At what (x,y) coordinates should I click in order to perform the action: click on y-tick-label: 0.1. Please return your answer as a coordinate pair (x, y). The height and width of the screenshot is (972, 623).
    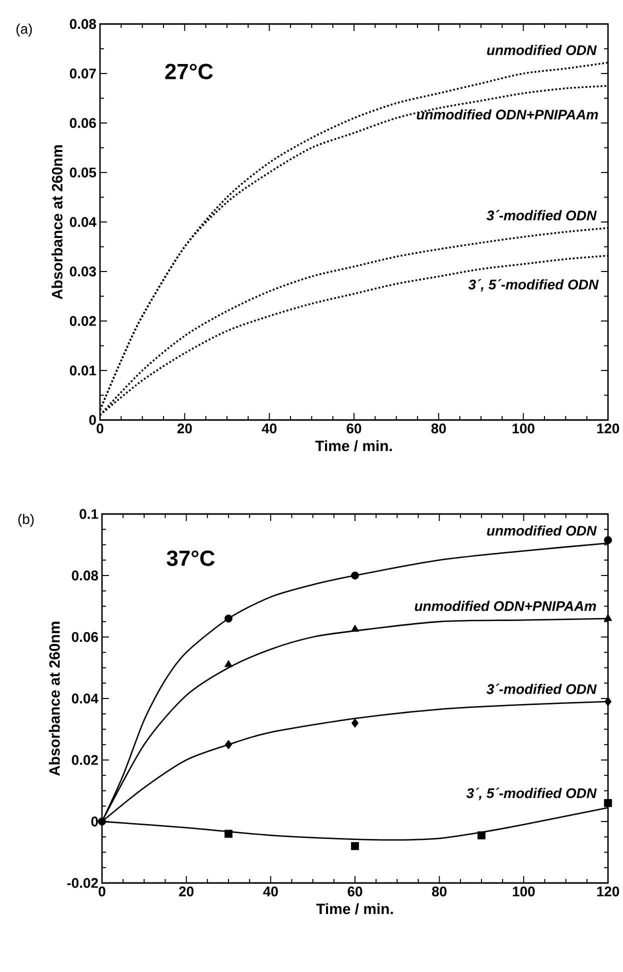
    Looking at the image, I should click on (89, 514).